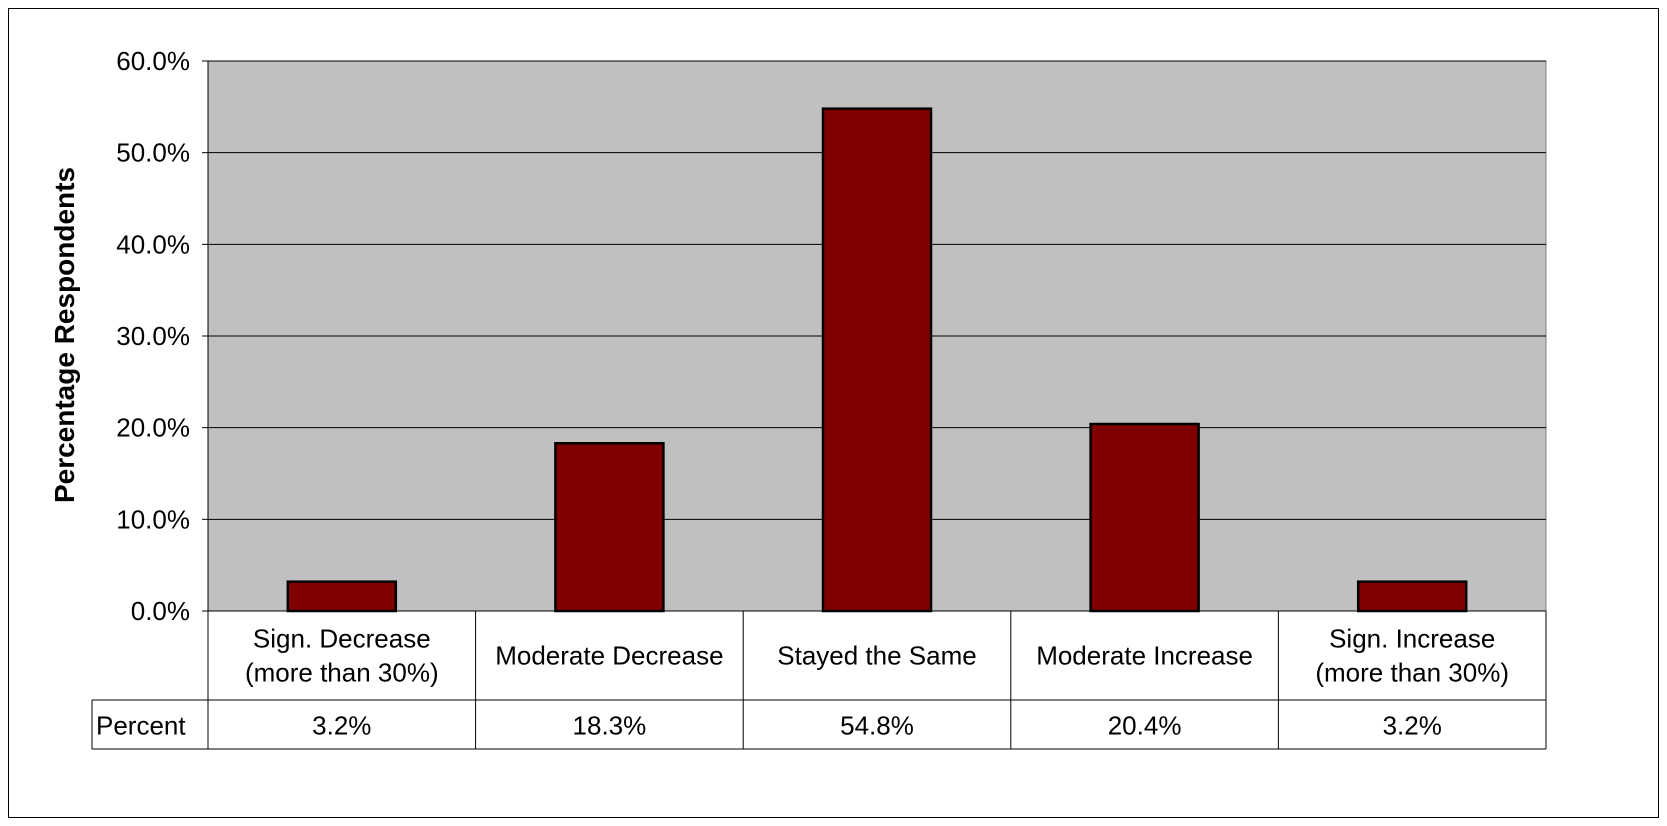  I want to click on table-value-cell: 54.8%, so click(877, 726).